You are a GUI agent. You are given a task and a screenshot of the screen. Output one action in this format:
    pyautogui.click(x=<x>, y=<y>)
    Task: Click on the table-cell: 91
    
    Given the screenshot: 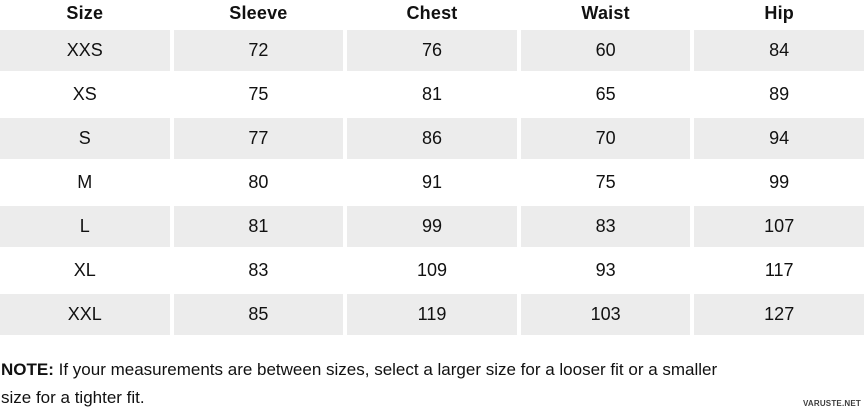 What is the action you would take?
    pyautogui.click(x=431, y=182)
    